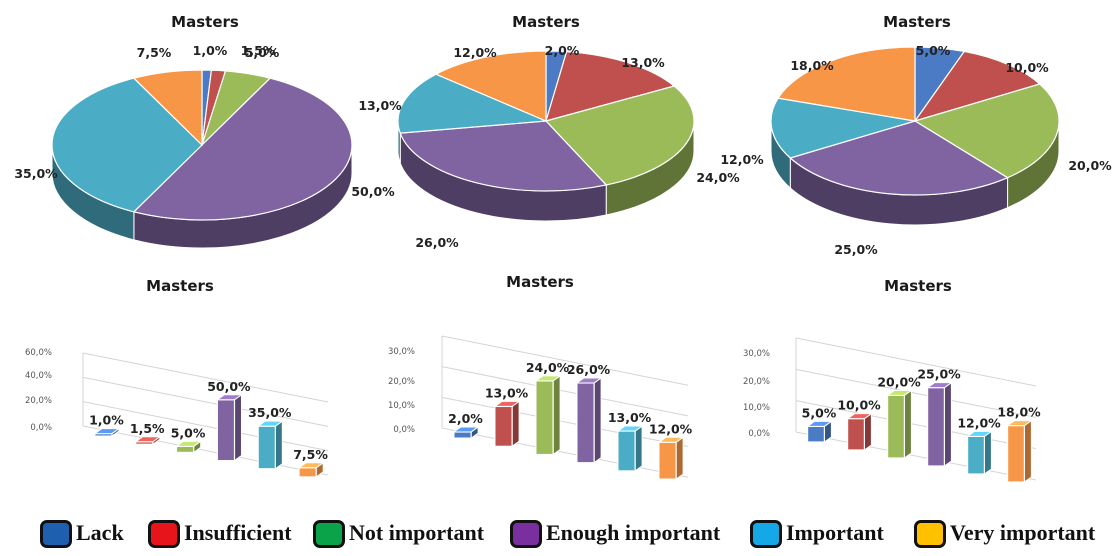 This screenshot has width=1115, height=556. What do you see at coordinates (154, 52) in the screenshot?
I see `pie-label-very-important: 7,5%` at bounding box center [154, 52].